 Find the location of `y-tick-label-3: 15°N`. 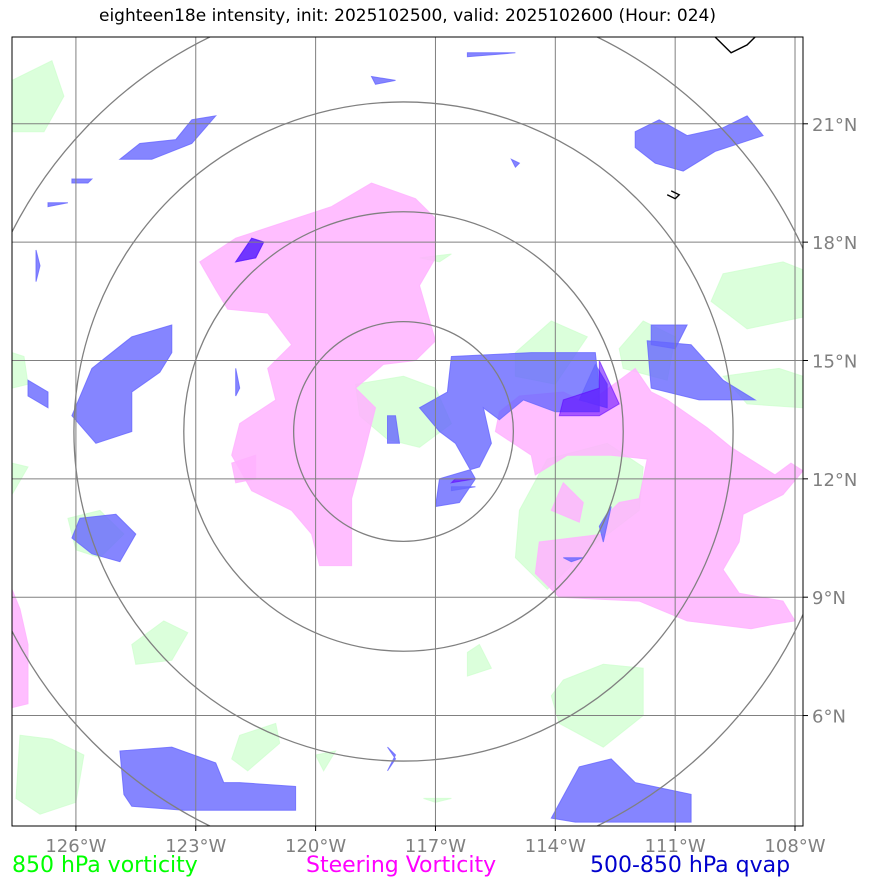

y-tick-label-3: 15°N is located at coordinates (834, 361).